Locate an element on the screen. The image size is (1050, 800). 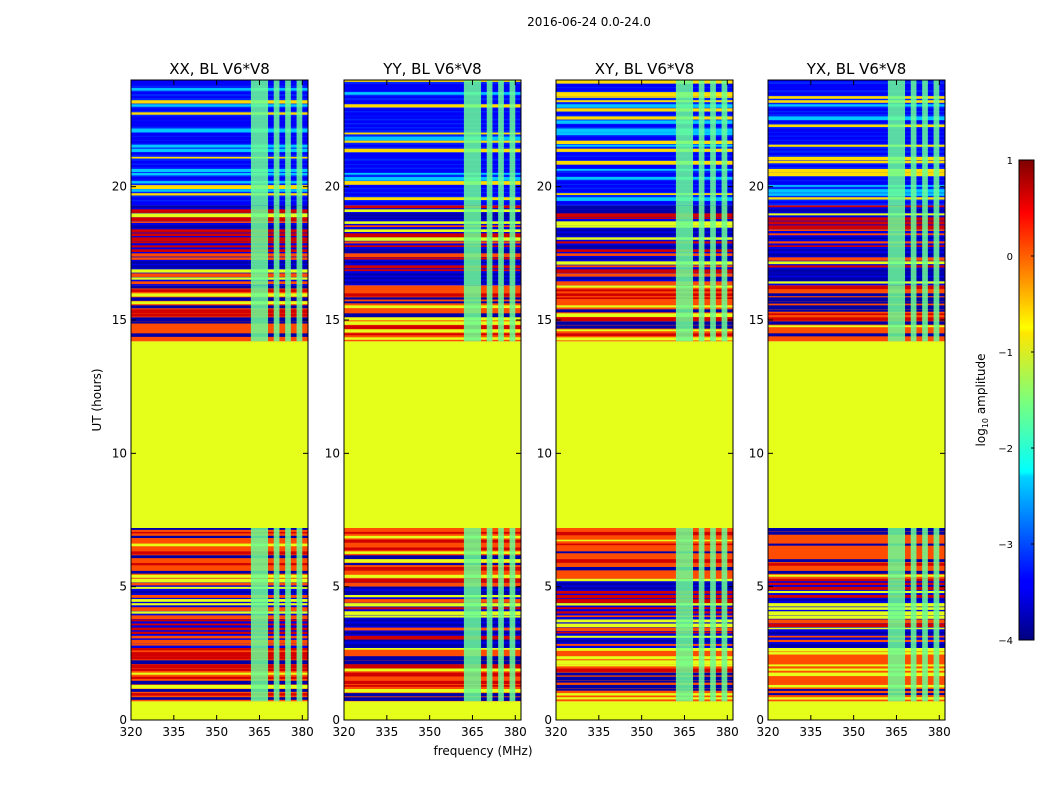
x-tick-label: 380 is located at coordinates (939, 732).